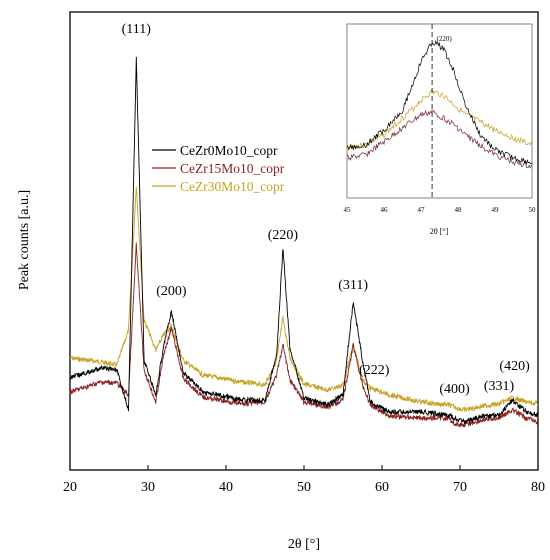 Image resolution: width=550 pixels, height=560 pixels. What do you see at coordinates (439, 139) in the screenshot?
I see `inset-series-line-CeZr15Mo10_copr` at bounding box center [439, 139].